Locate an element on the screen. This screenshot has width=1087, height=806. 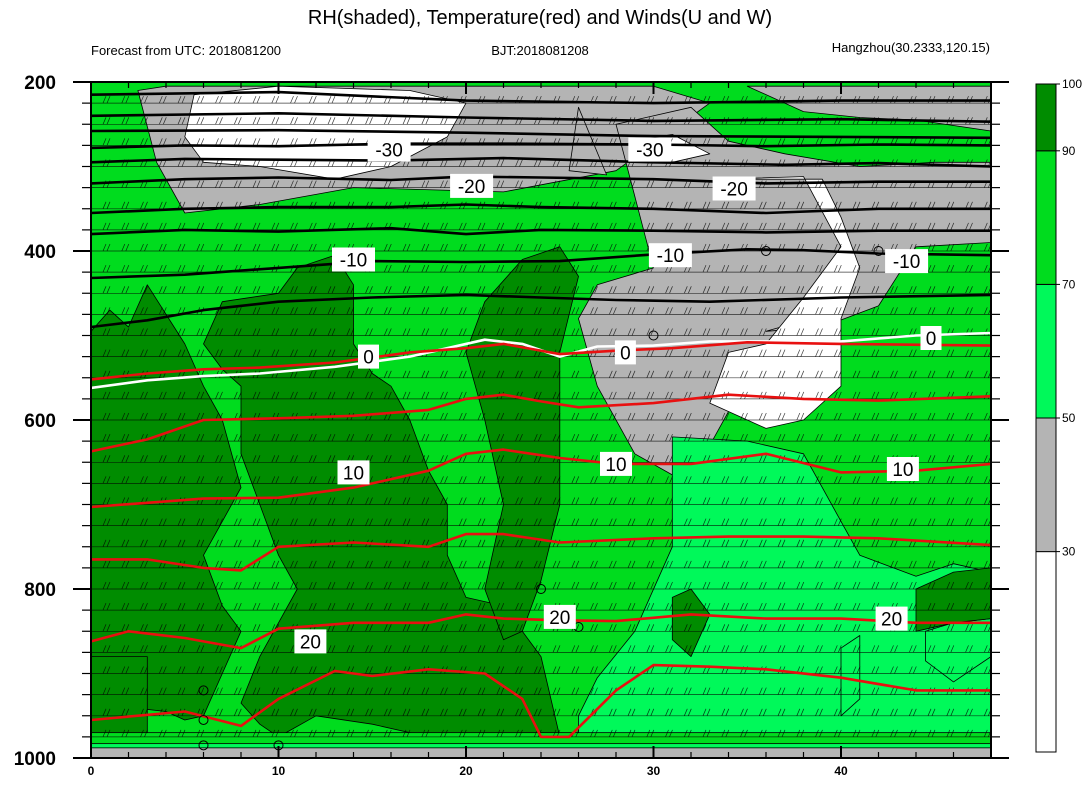
y-tick-label: 600 is located at coordinates (40, 421).